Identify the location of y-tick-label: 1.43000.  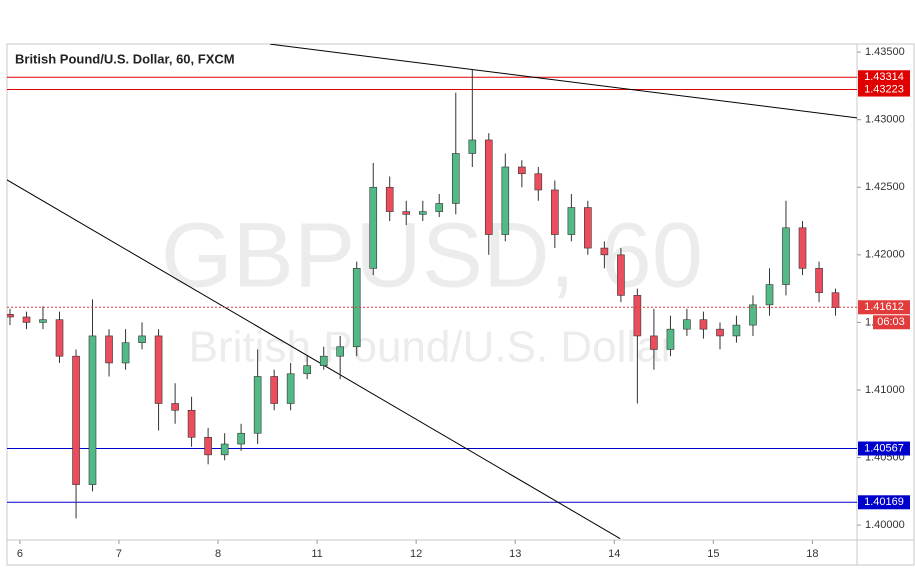
(885, 120).